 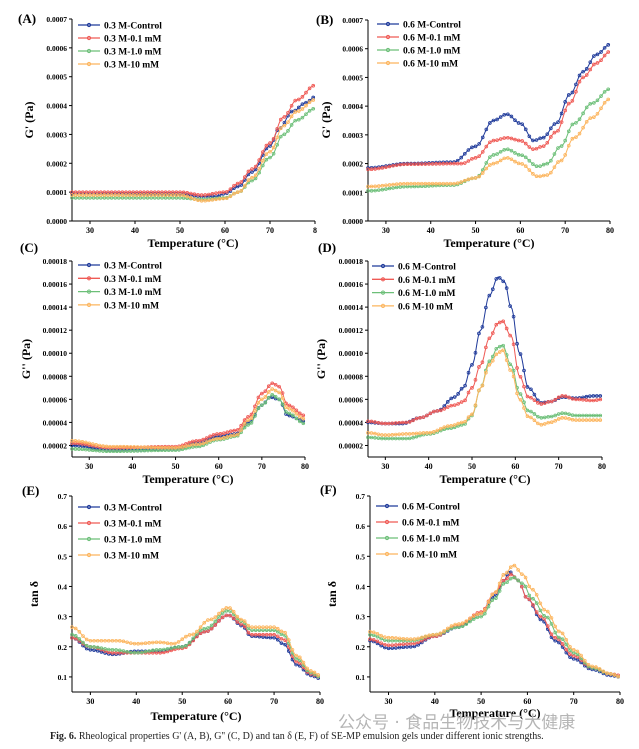 What do you see at coordinates (34, 594) in the screenshot?
I see `y-axis-title: tan δ` at bounding box center [34, 594].